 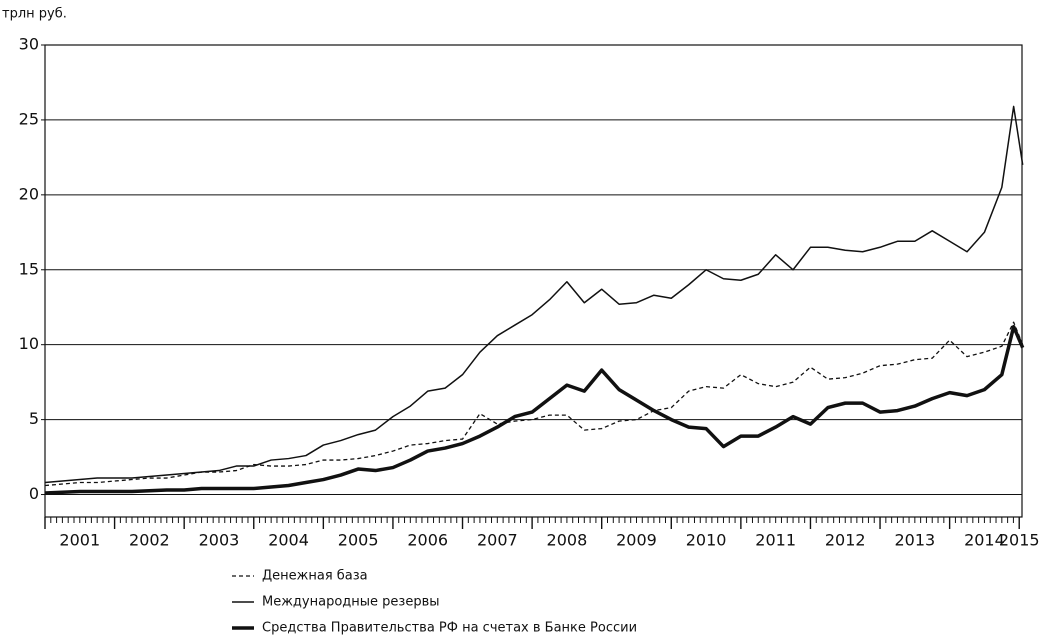 I want to click on x-tick-label: 2007, so click(x=497, y=540).